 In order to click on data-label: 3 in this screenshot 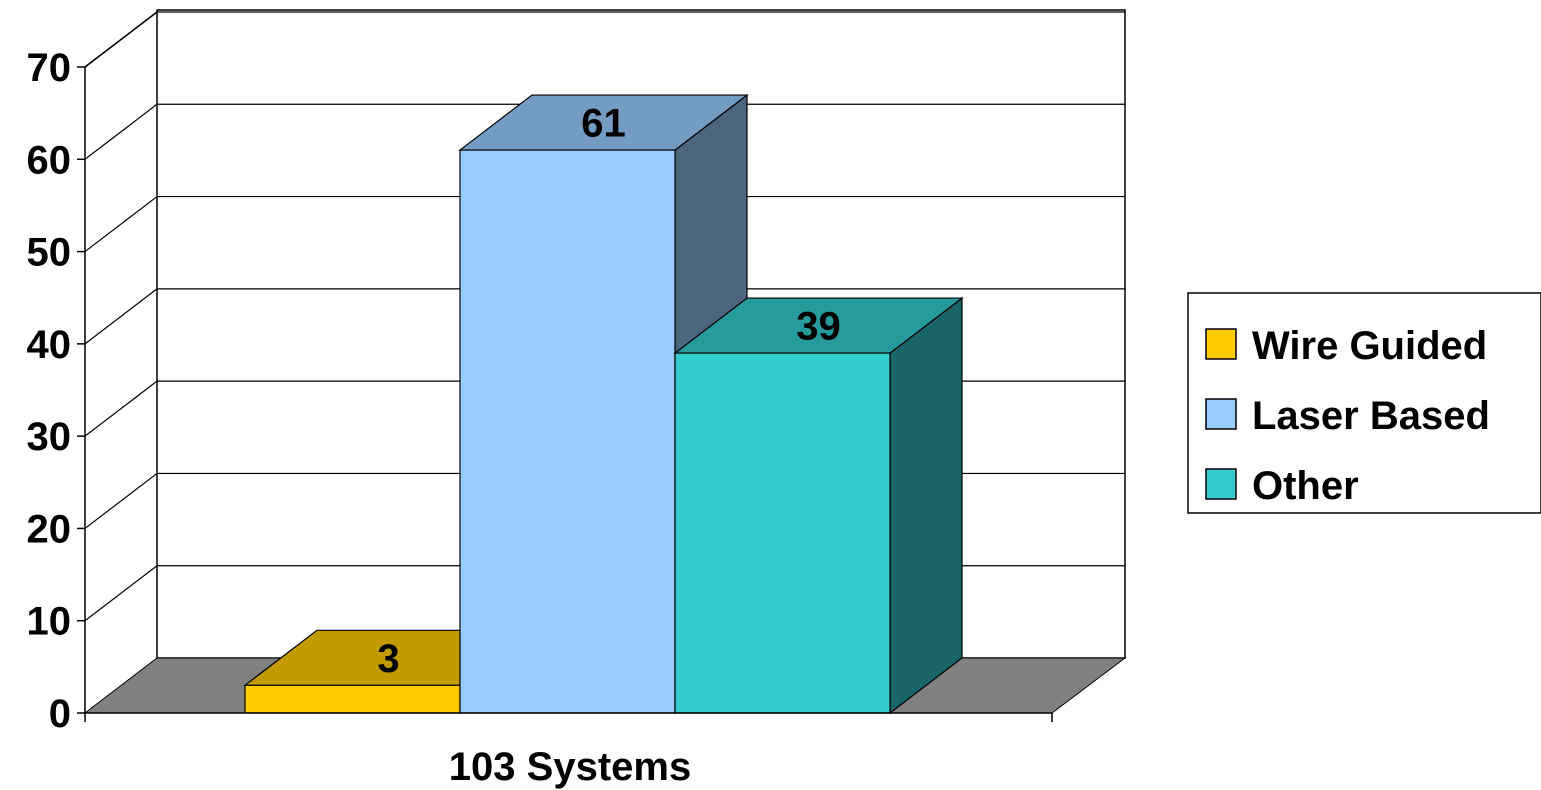, I will do `click(388, 659)`.